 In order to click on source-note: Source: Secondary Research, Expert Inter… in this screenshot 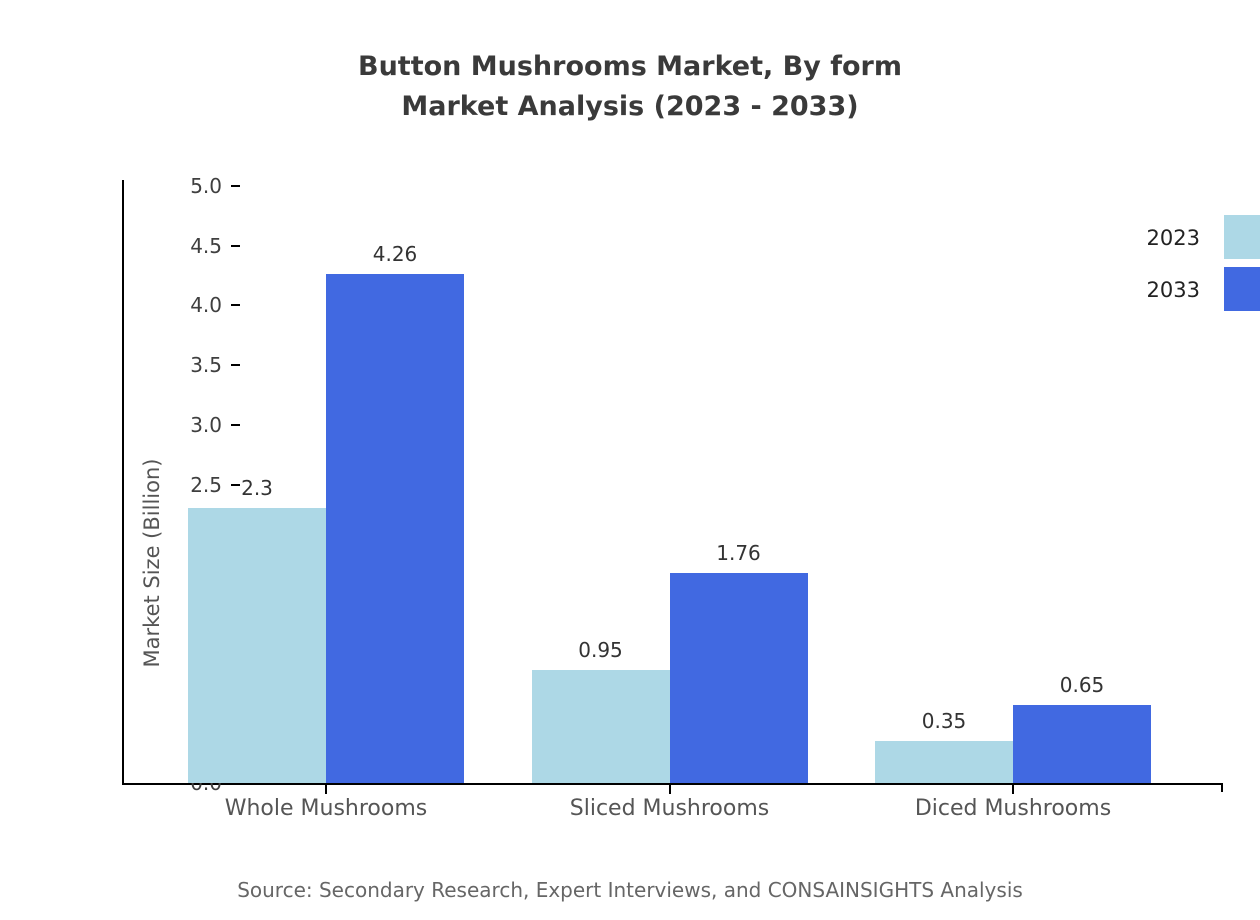, I will do `click(630, 890)`.